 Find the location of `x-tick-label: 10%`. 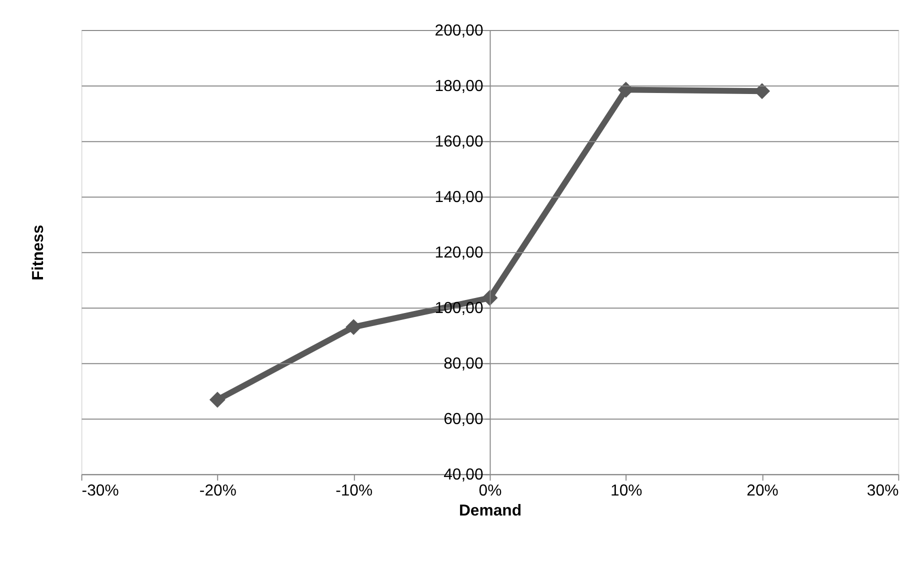

x-tick-label: 10% is located at coordinates (626, 491).